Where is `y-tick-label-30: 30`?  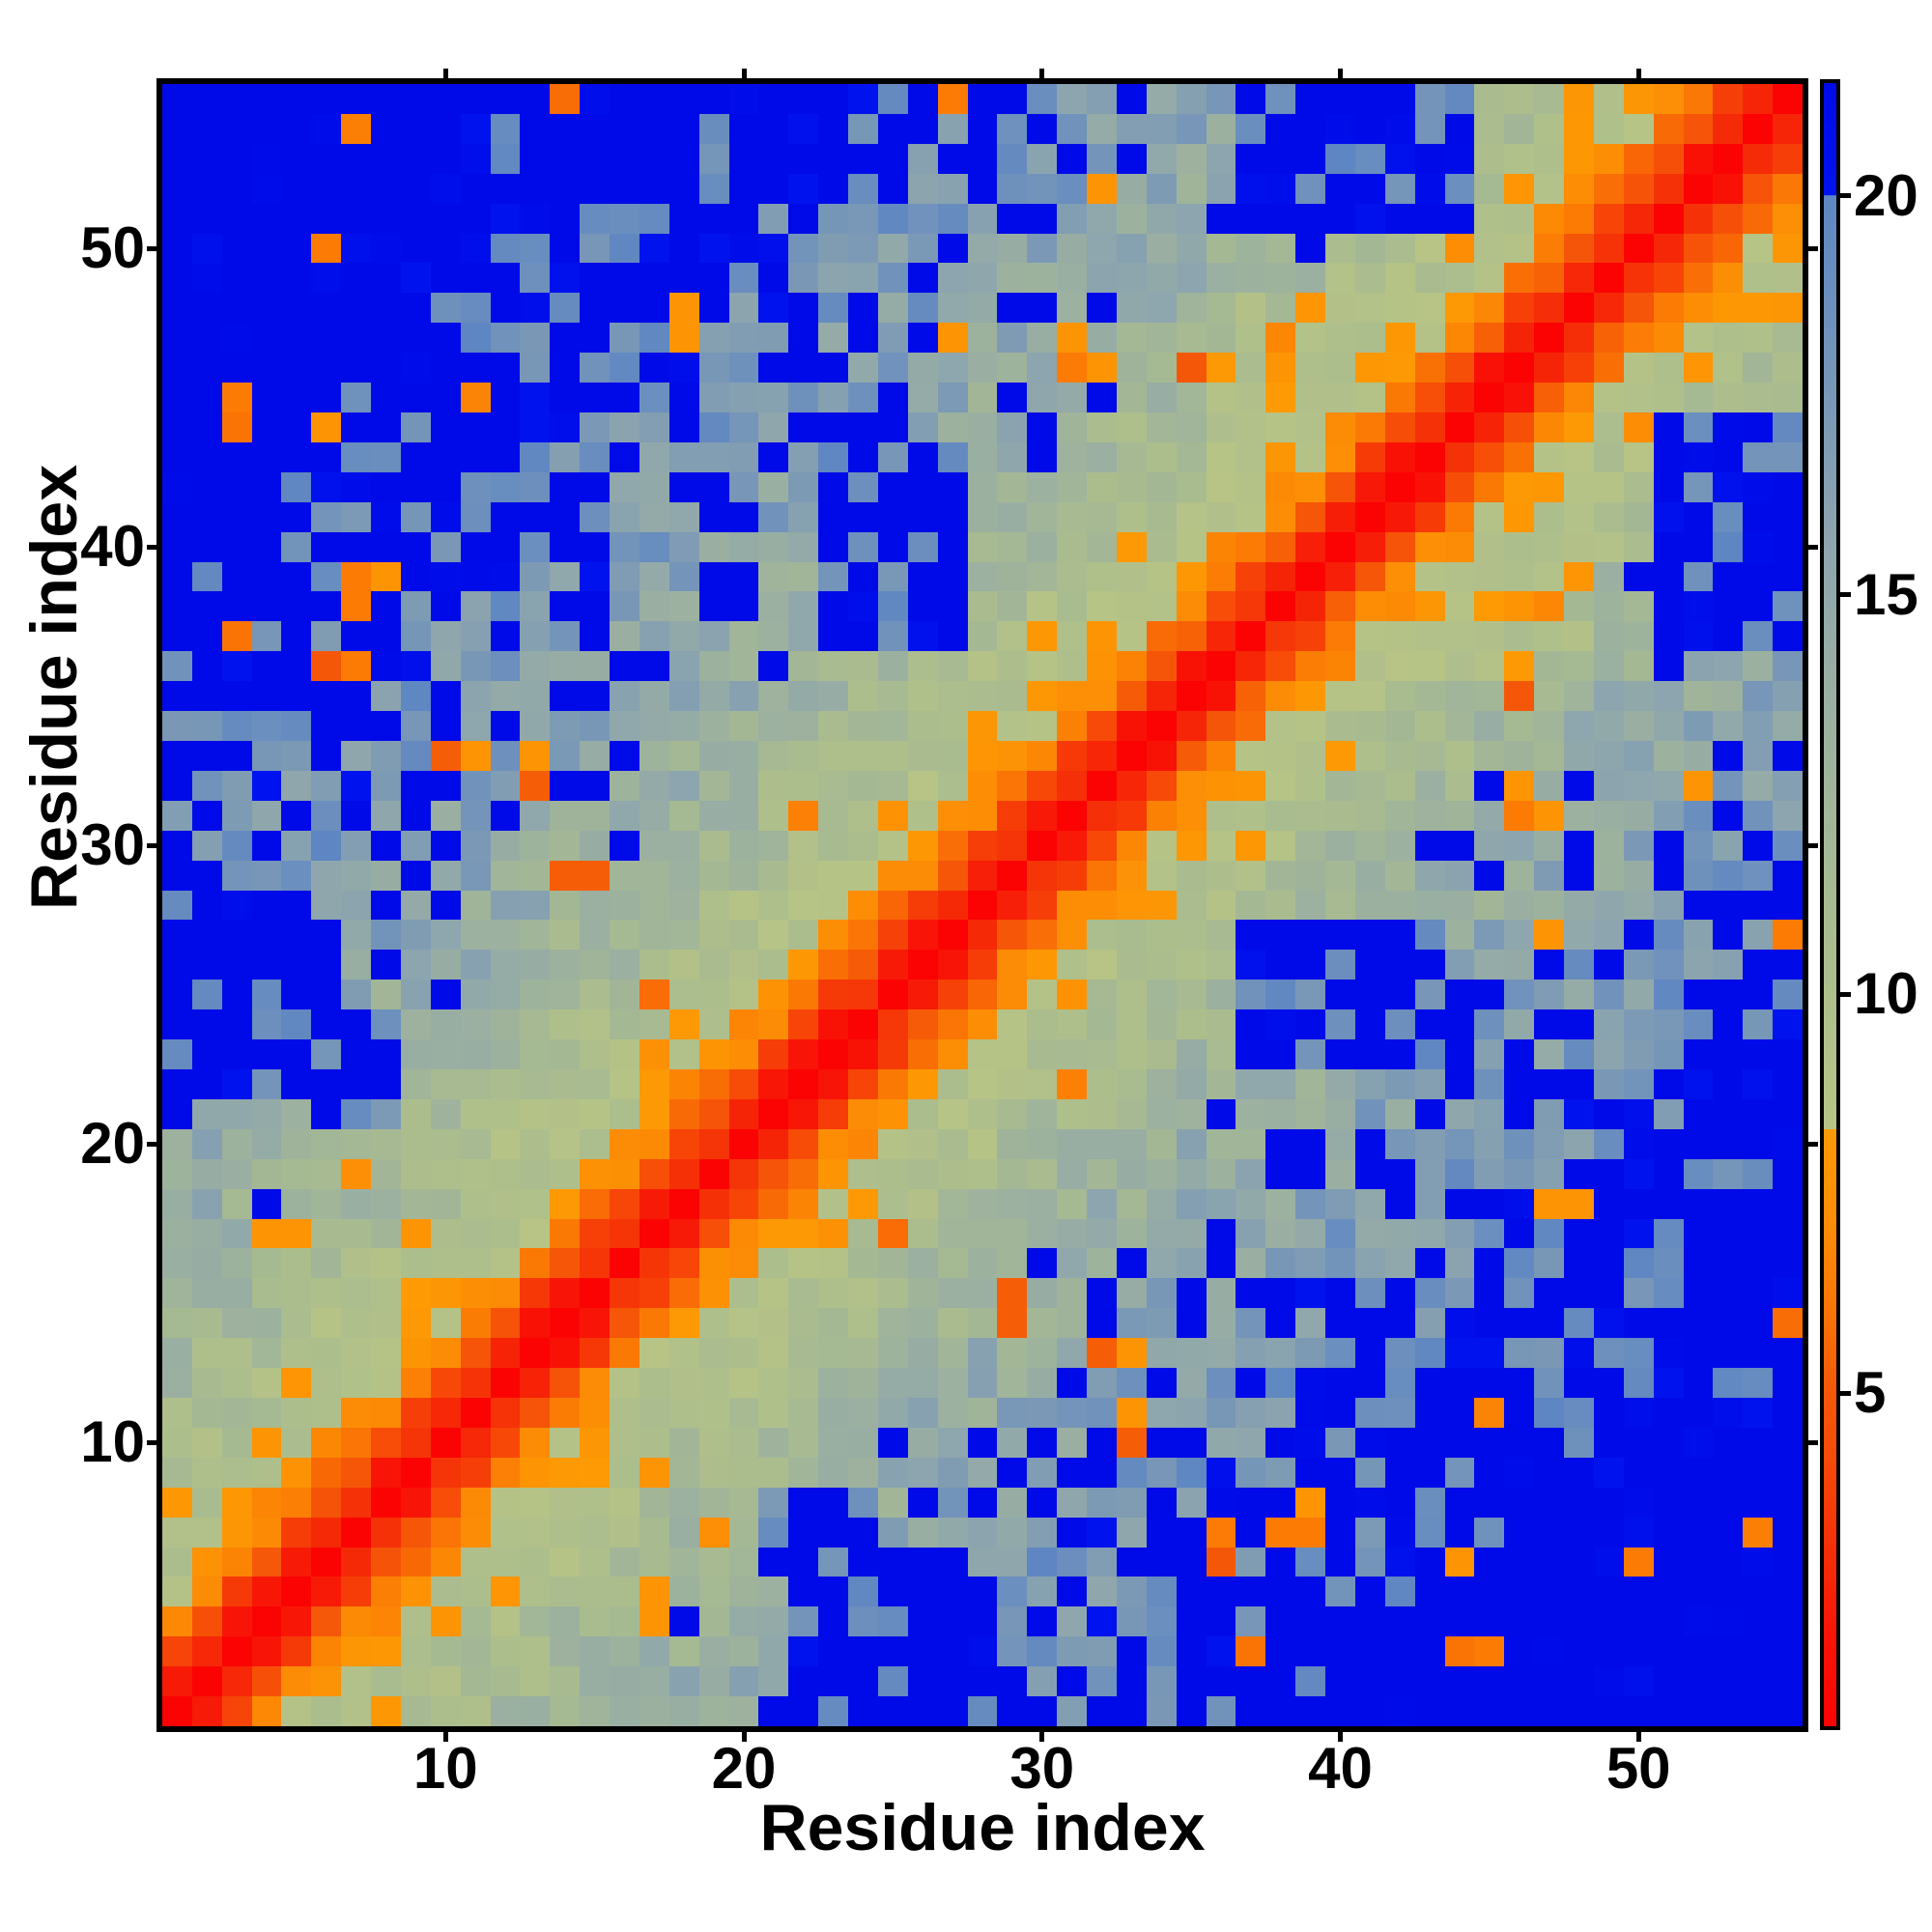
y-tick-label-30: 30 is located at coordinates (112, 845).